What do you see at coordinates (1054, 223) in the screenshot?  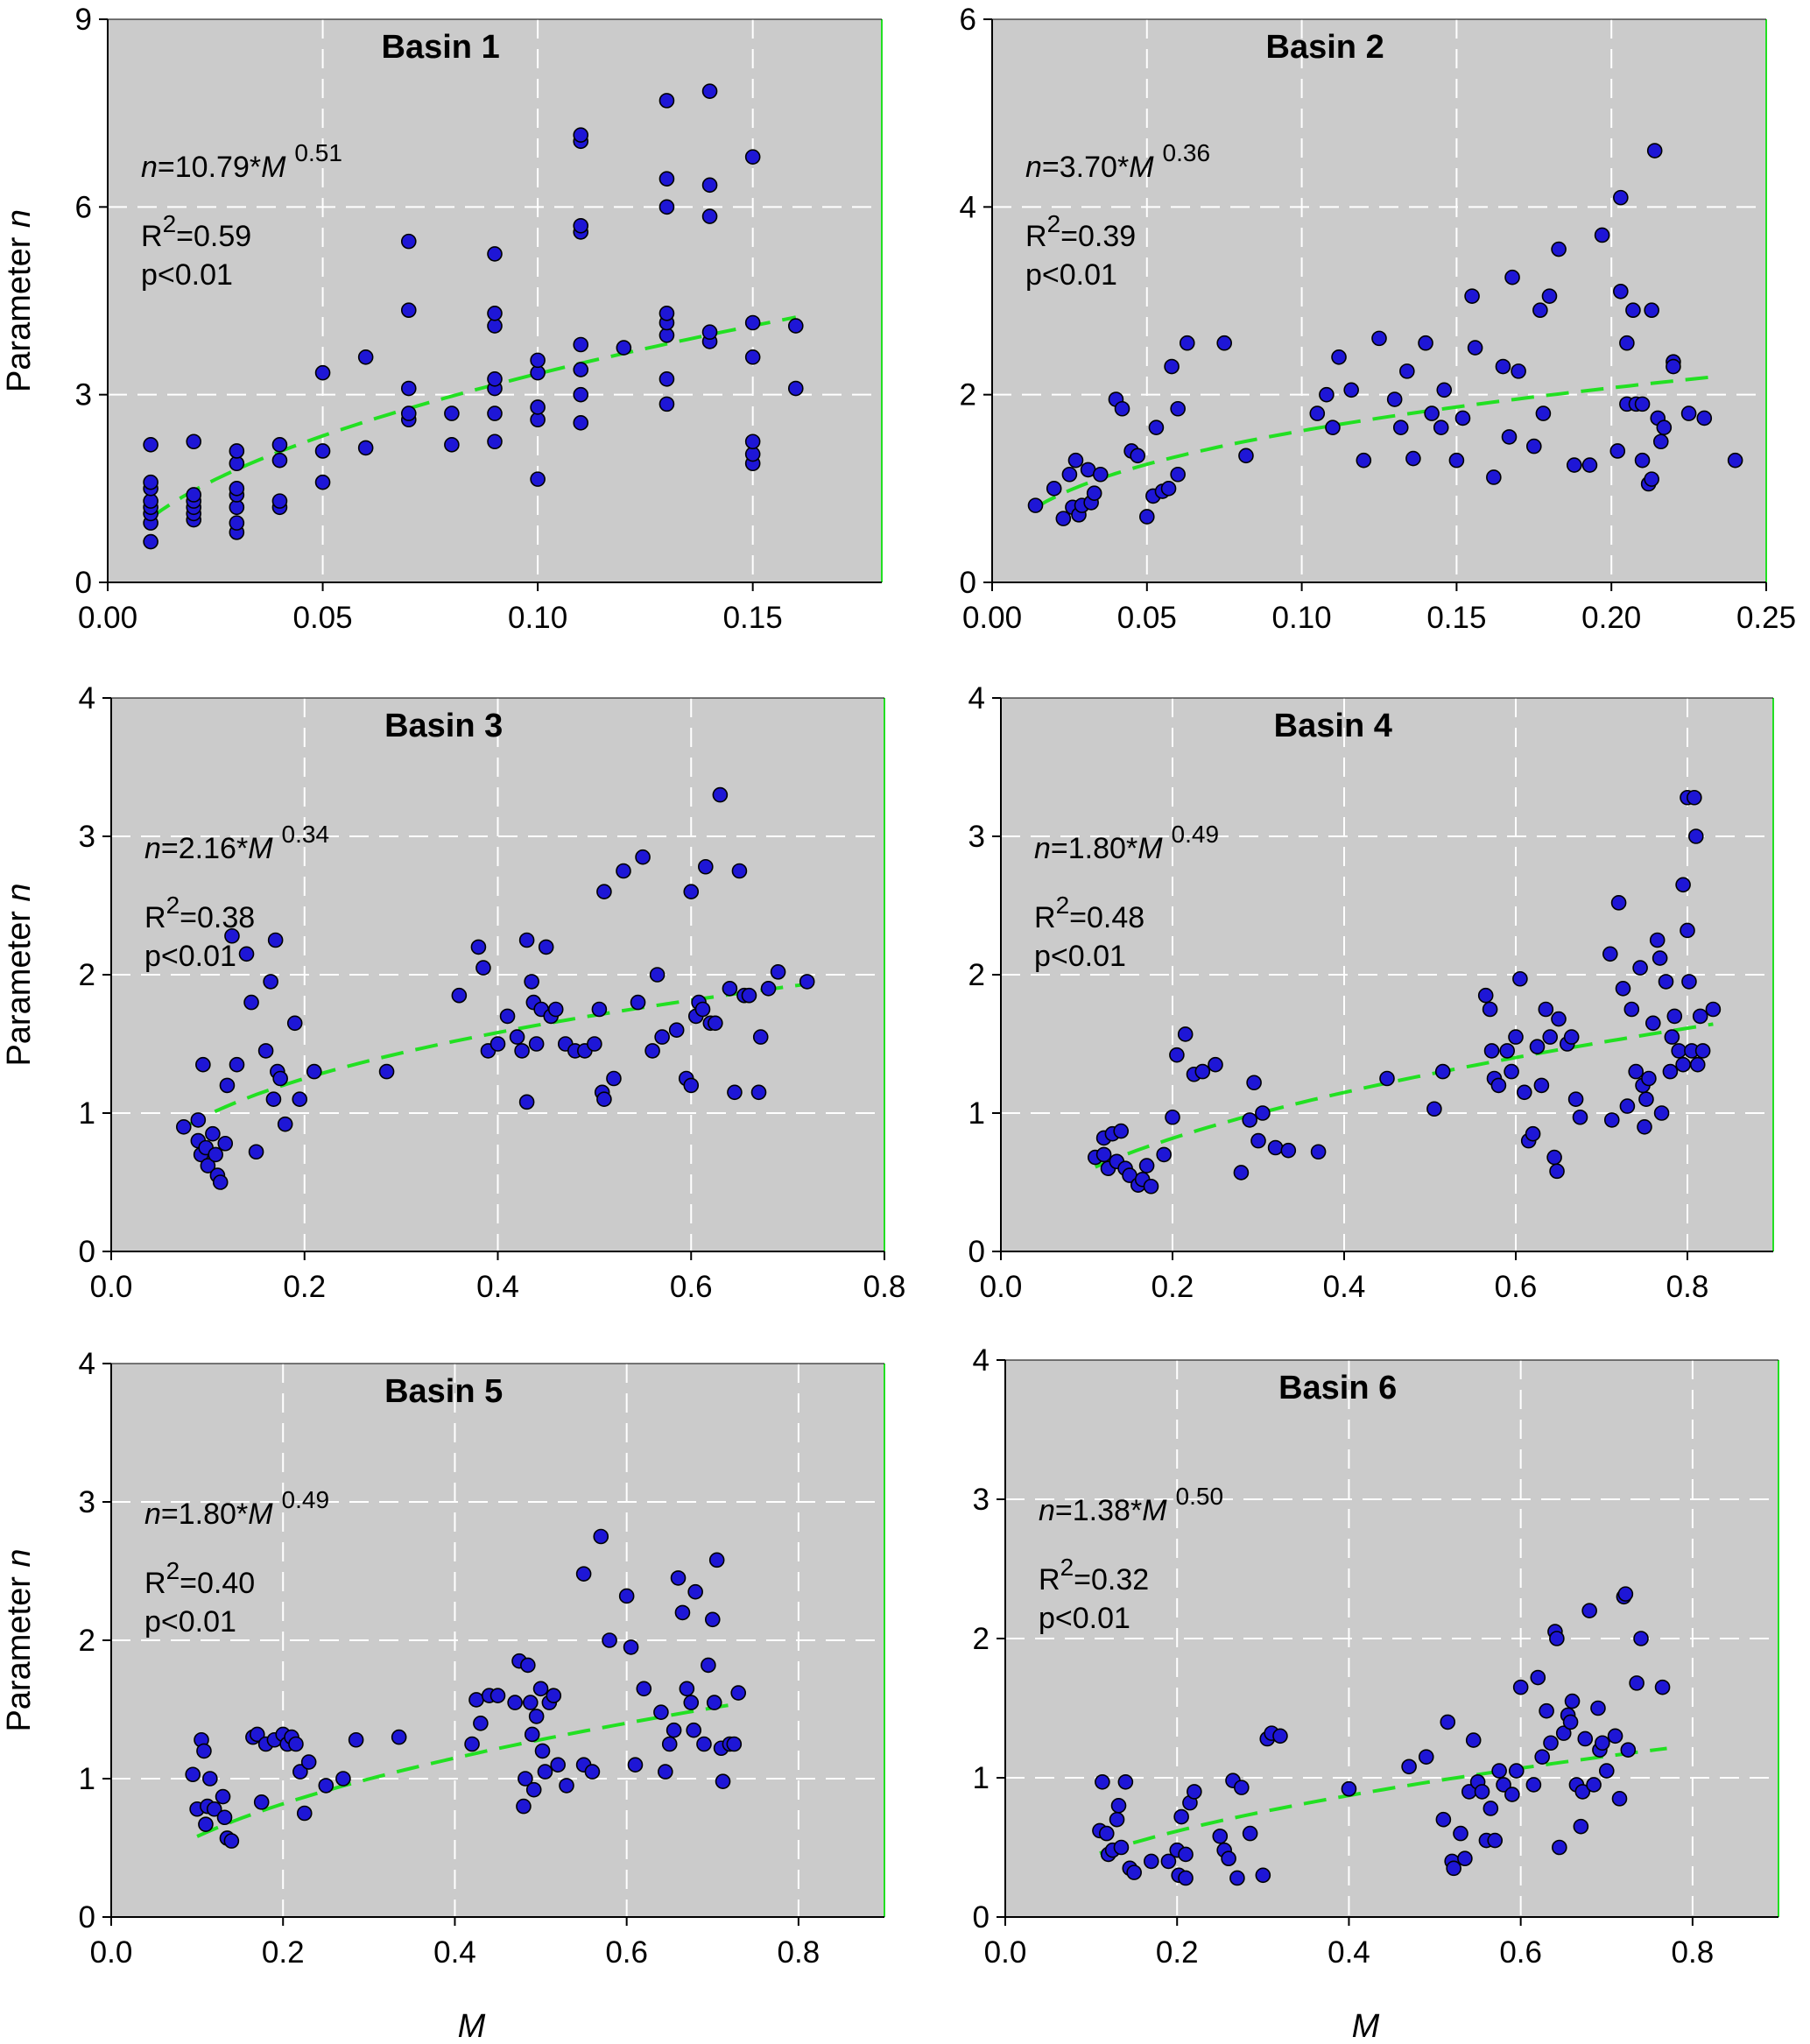 I see `r2-superscript: 2` at bounding box center [1054, 223].